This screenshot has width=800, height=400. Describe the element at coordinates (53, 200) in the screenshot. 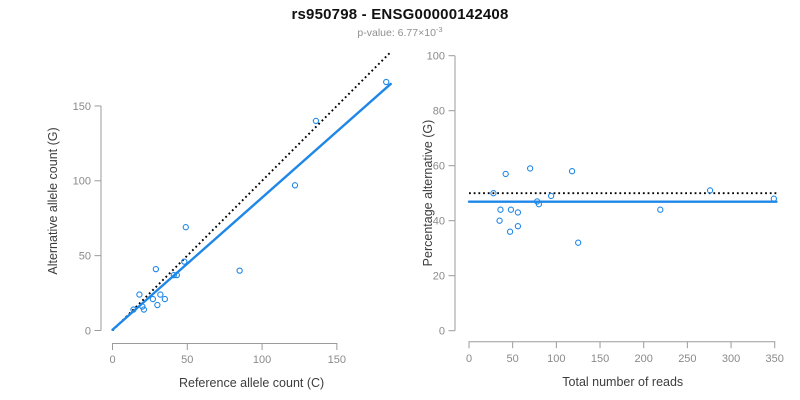

I see `y-axis-title: Alternative allele count (G)` at that location.